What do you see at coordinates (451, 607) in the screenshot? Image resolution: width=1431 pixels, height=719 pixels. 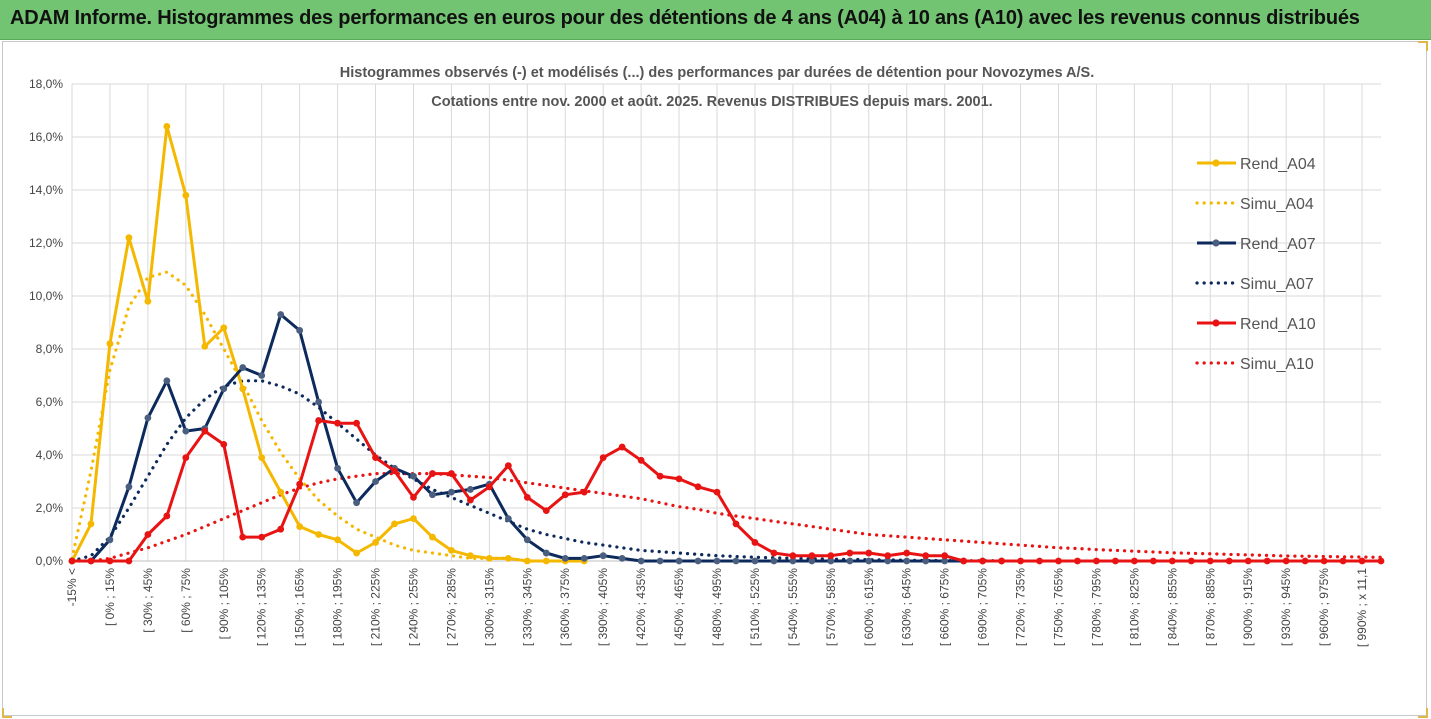 I see `x-tick-label: [ 270% ; 285%` at bounding box center [451, 607].